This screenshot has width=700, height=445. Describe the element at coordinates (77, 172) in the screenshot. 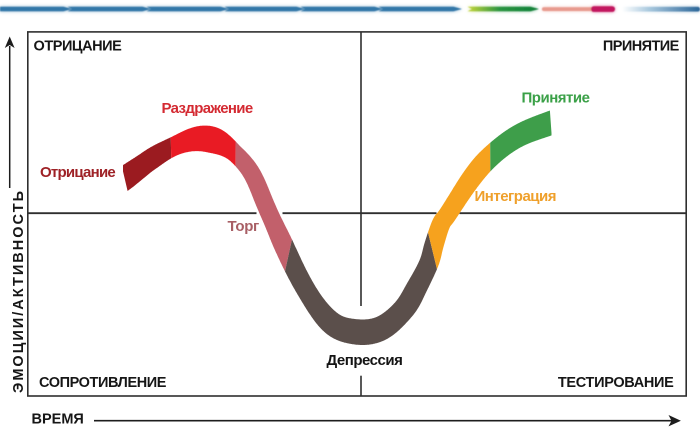

I see `svg-text: Отрицание` at that location.